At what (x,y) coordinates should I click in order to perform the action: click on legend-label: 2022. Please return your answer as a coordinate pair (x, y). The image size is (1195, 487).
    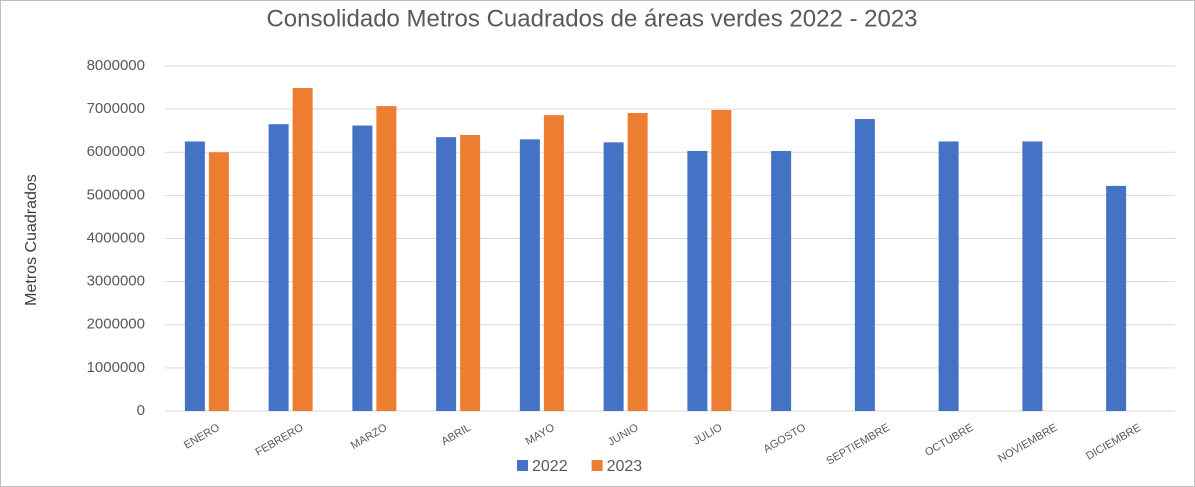
    Looking at the image, I should click on (550, 466).